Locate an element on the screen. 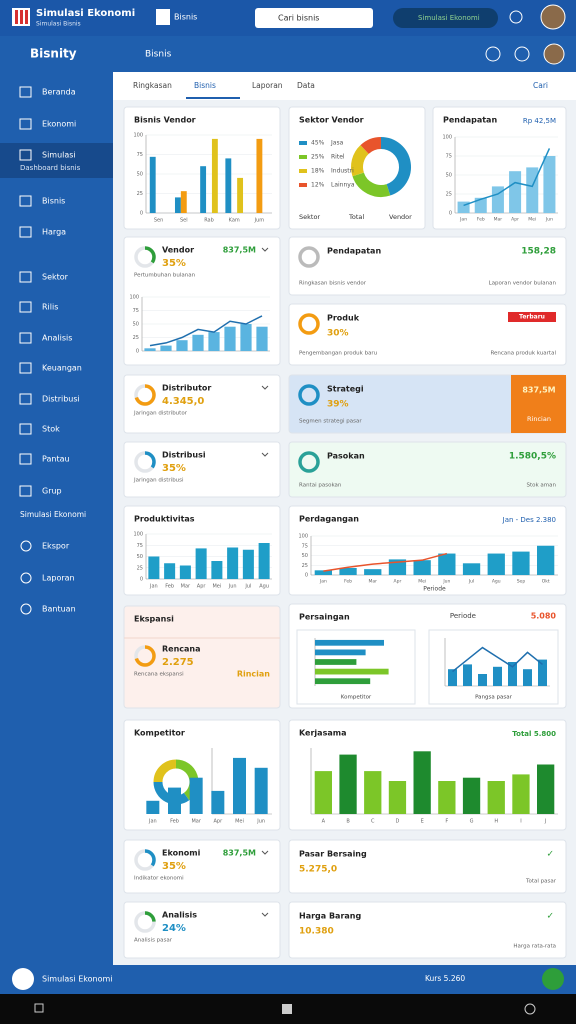 This screenshot has height=1024, width=576. tab: Data is located at coordinates (306, 85).